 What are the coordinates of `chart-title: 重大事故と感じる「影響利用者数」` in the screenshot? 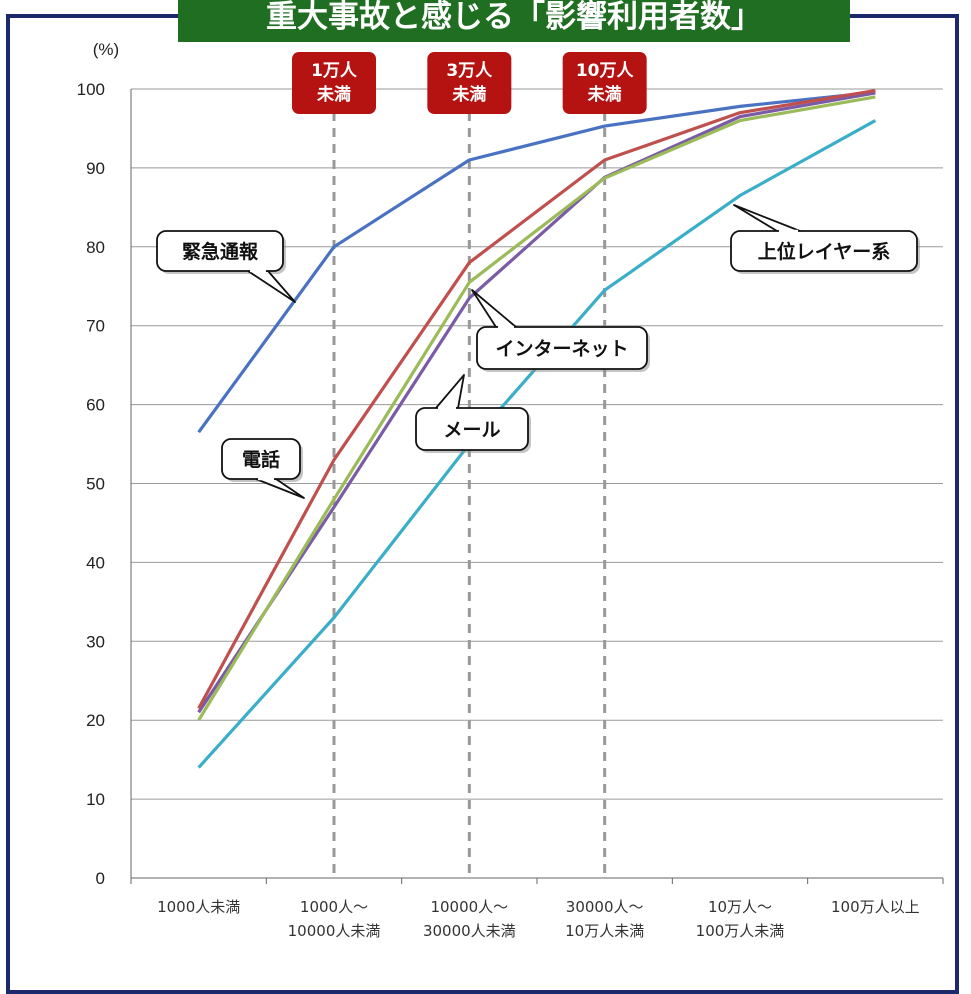 It's located at (514, 21).